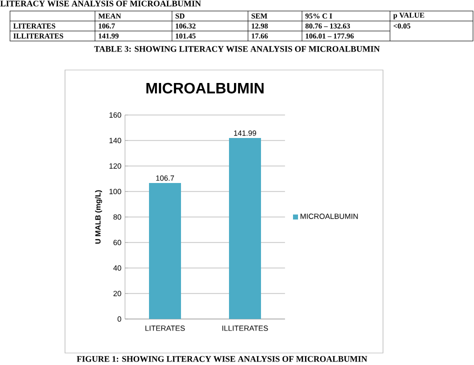 This screenshot has width=474, height=365. What do you see at coordinates (100, 3) in the screenshot?
I see `text: LITERACY WISE ANALYSIS OF MICROALBUMIN` at bounding box center [100, 3].